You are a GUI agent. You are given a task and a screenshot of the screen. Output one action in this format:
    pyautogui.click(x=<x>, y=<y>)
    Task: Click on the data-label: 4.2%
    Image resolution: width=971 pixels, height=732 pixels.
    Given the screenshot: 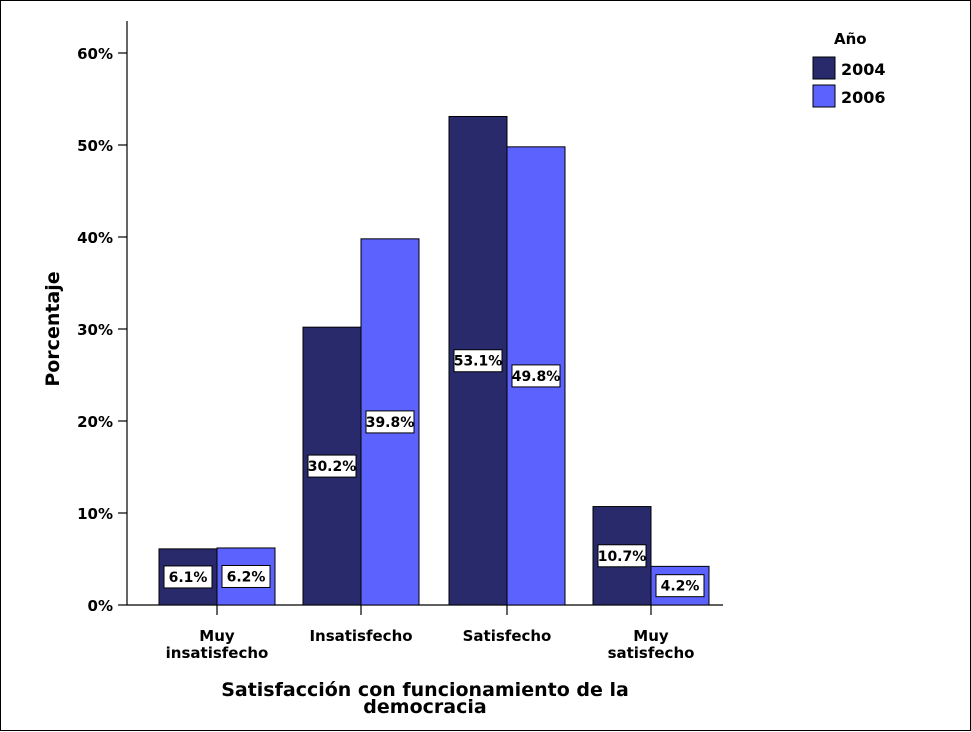 What is the action you would take?
    pyautogui.click(x=680, y=587)
    